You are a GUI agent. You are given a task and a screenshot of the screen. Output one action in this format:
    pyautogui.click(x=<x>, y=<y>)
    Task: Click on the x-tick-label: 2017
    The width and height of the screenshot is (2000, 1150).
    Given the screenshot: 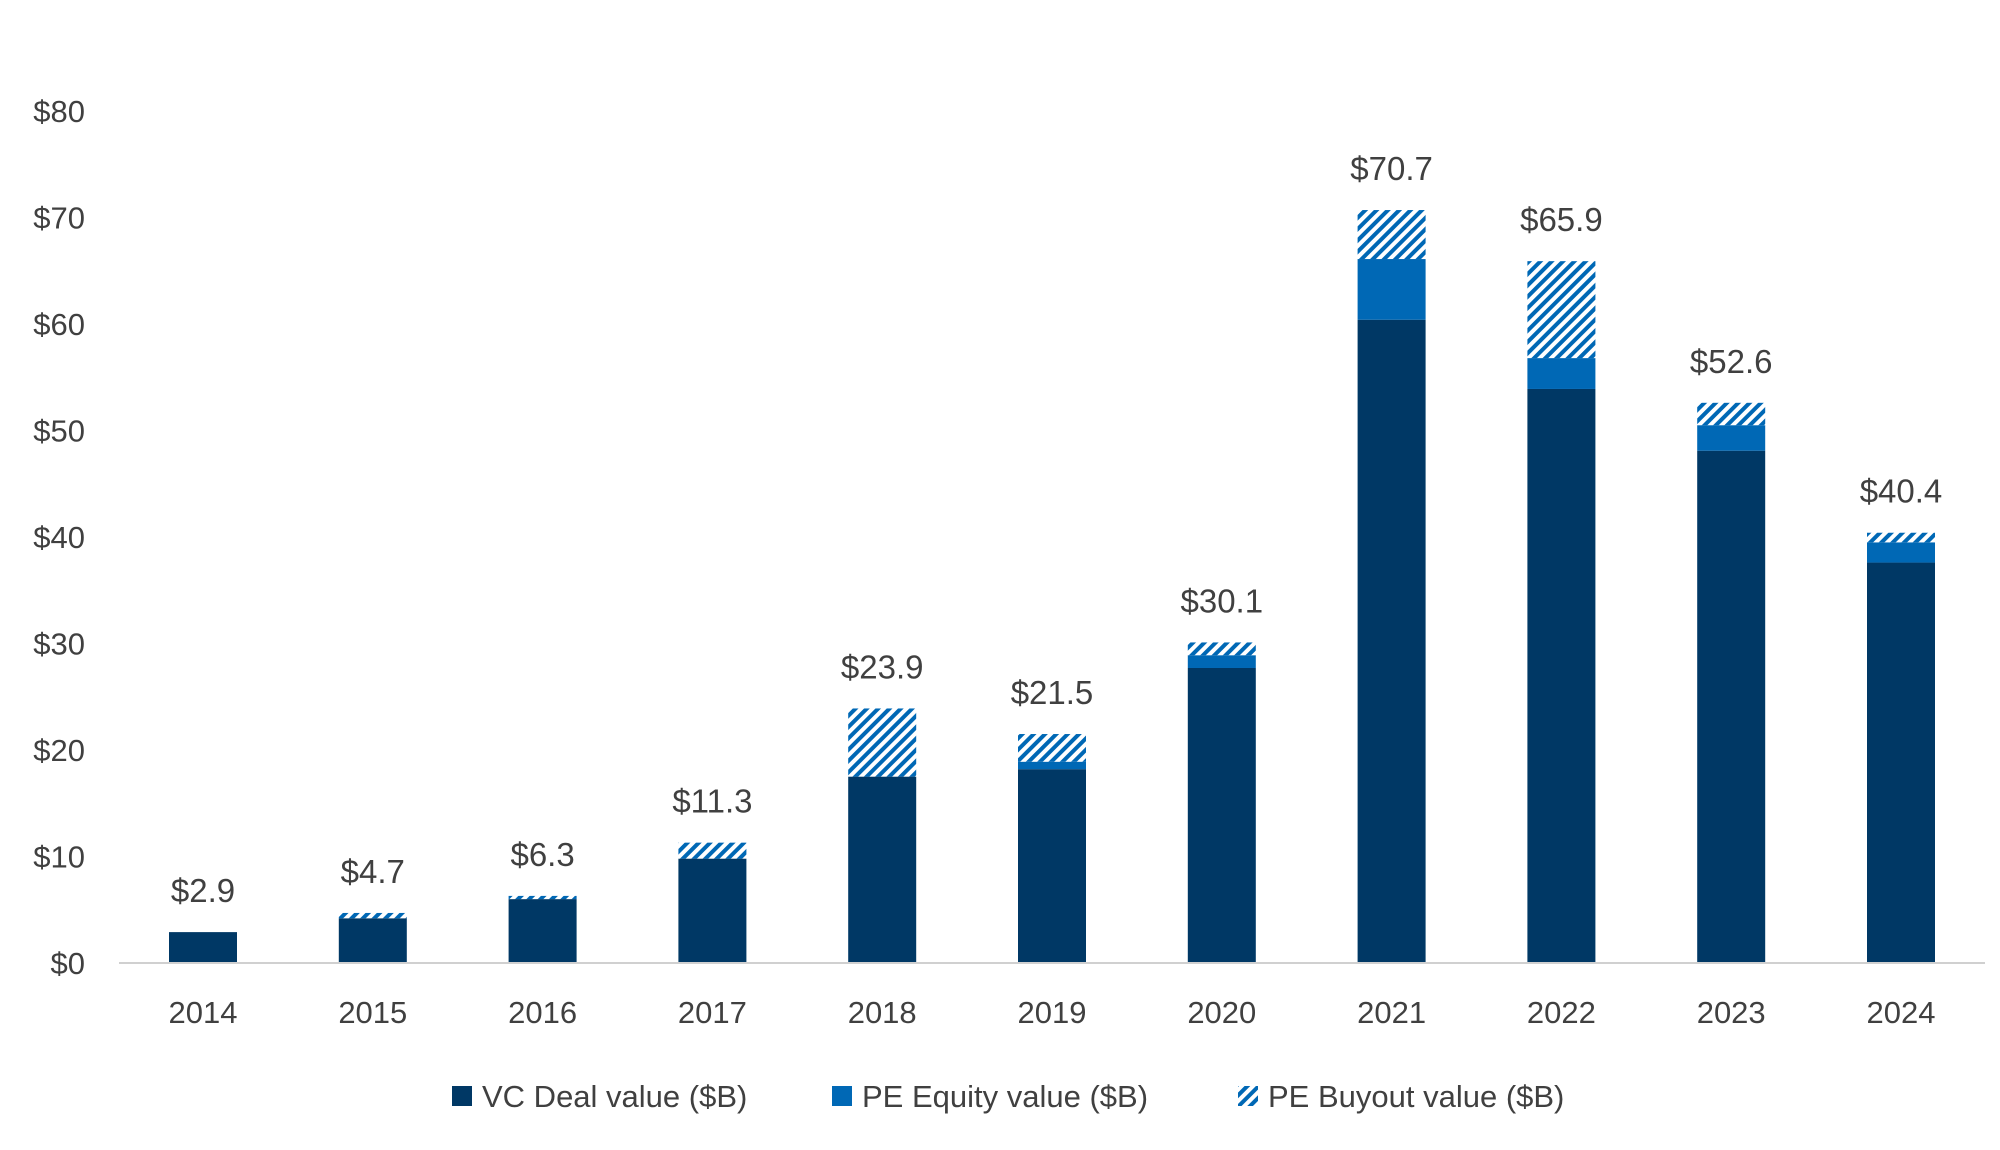 What is the action you would take?
    pyautogui.click(x=712, y=1012)
    